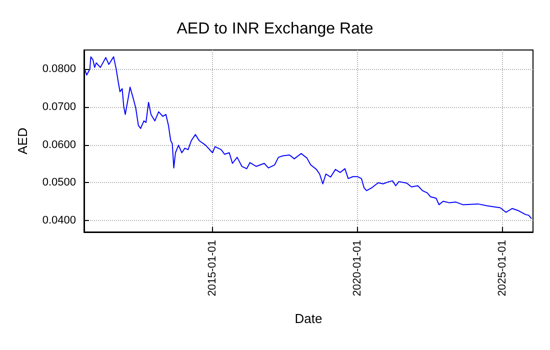 The width and height of the screenshot is (550, 350). I want to click on x-tick-label: 2025-01-01, so click(502, 268).